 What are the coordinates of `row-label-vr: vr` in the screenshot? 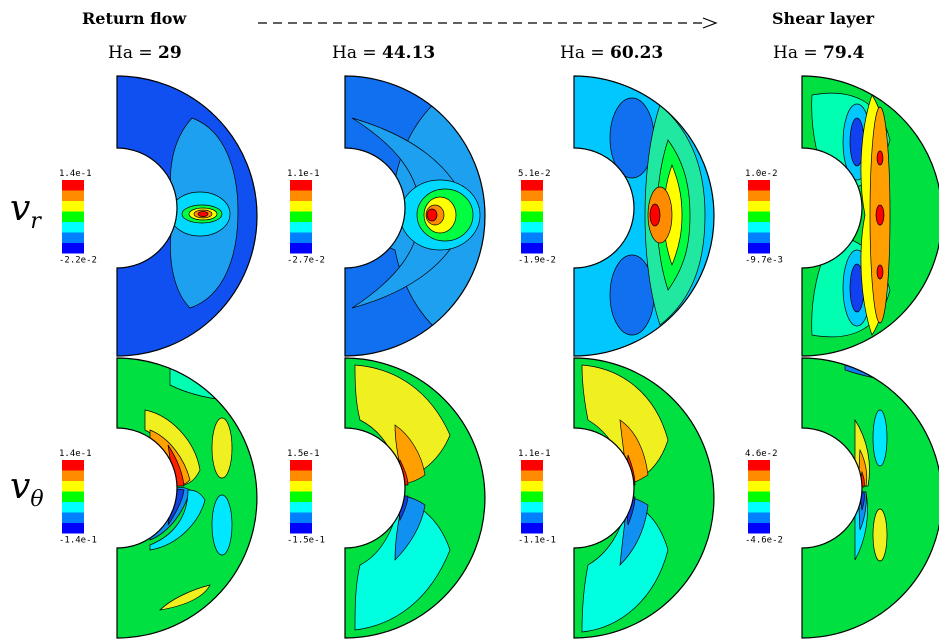 It's located at (25, 211).